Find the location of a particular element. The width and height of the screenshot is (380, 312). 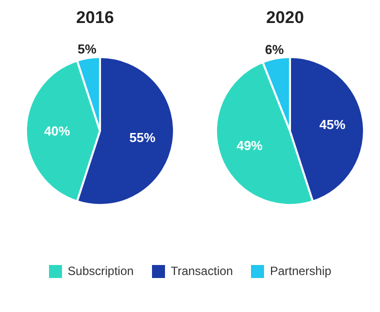

data-label: 55% is located at coordinates (142, 138).